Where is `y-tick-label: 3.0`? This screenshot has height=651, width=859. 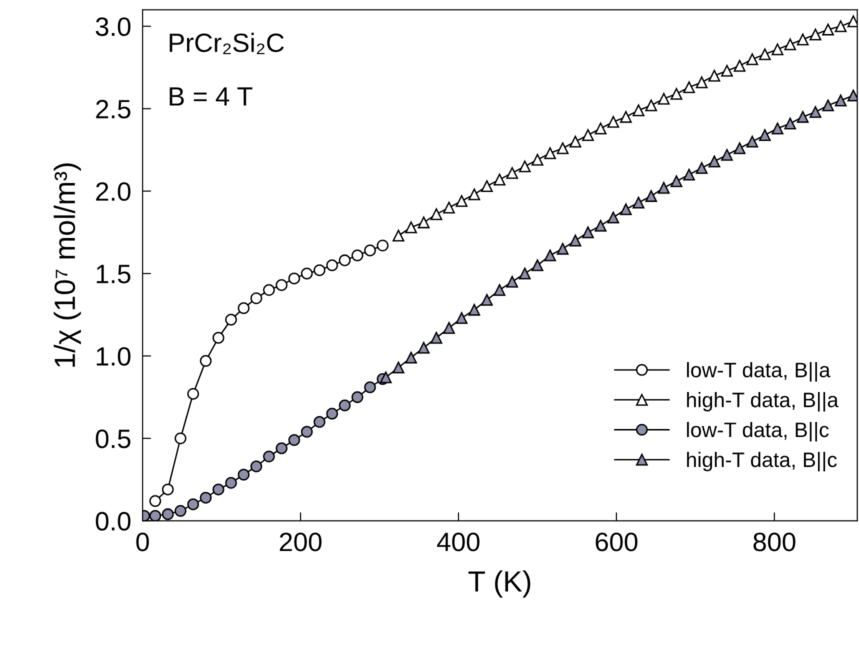
y-tick-label: 3.0 is located at coordinates (113, 26).